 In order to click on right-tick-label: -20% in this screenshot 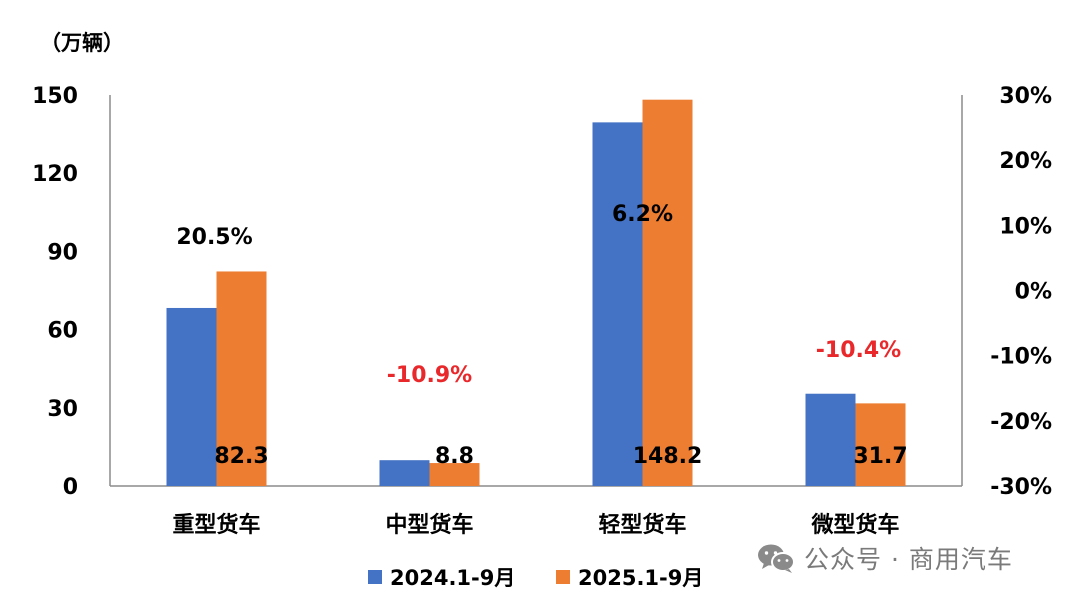, I will do `click(1021, 422)`.